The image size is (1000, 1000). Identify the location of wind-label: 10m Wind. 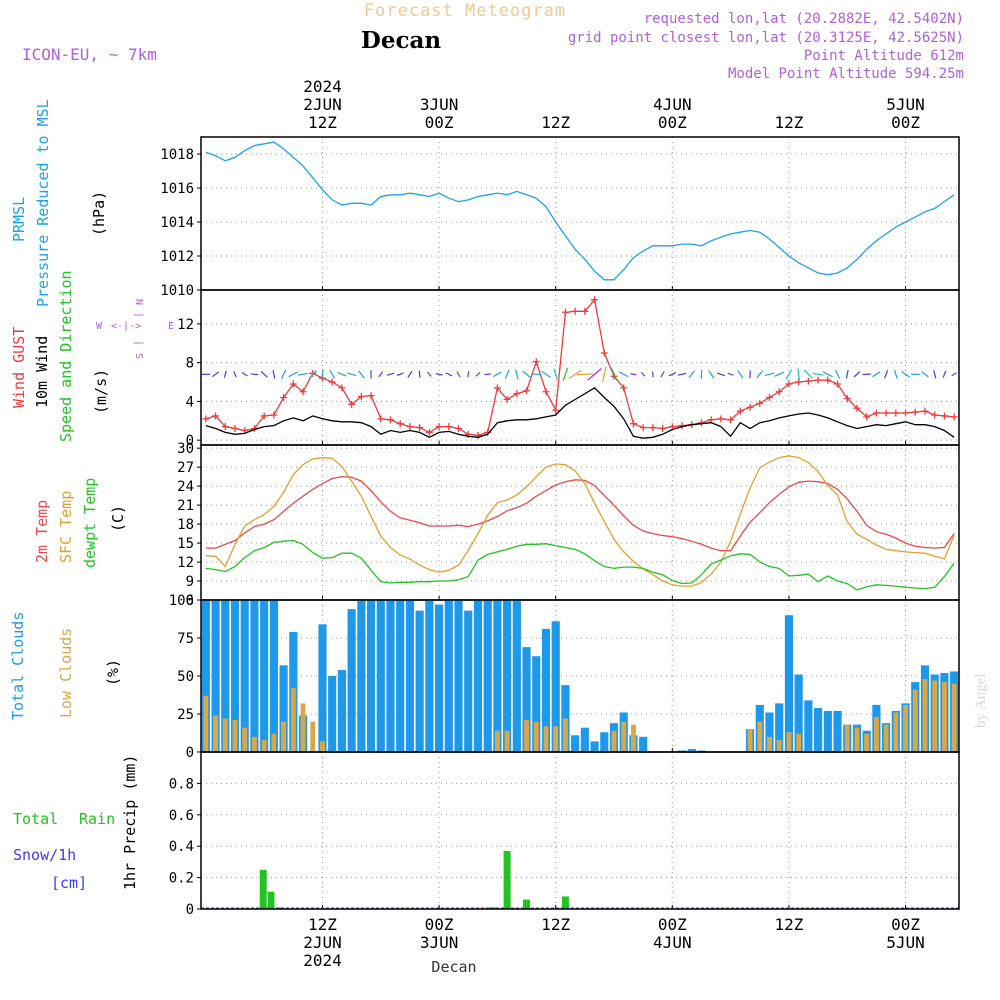
(42, 372).